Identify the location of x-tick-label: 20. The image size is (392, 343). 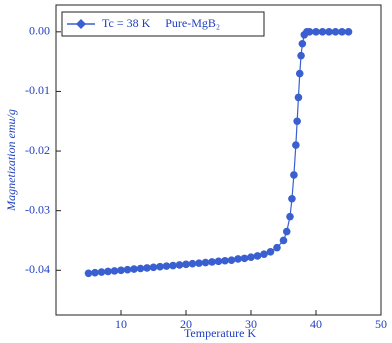
(186, 324).